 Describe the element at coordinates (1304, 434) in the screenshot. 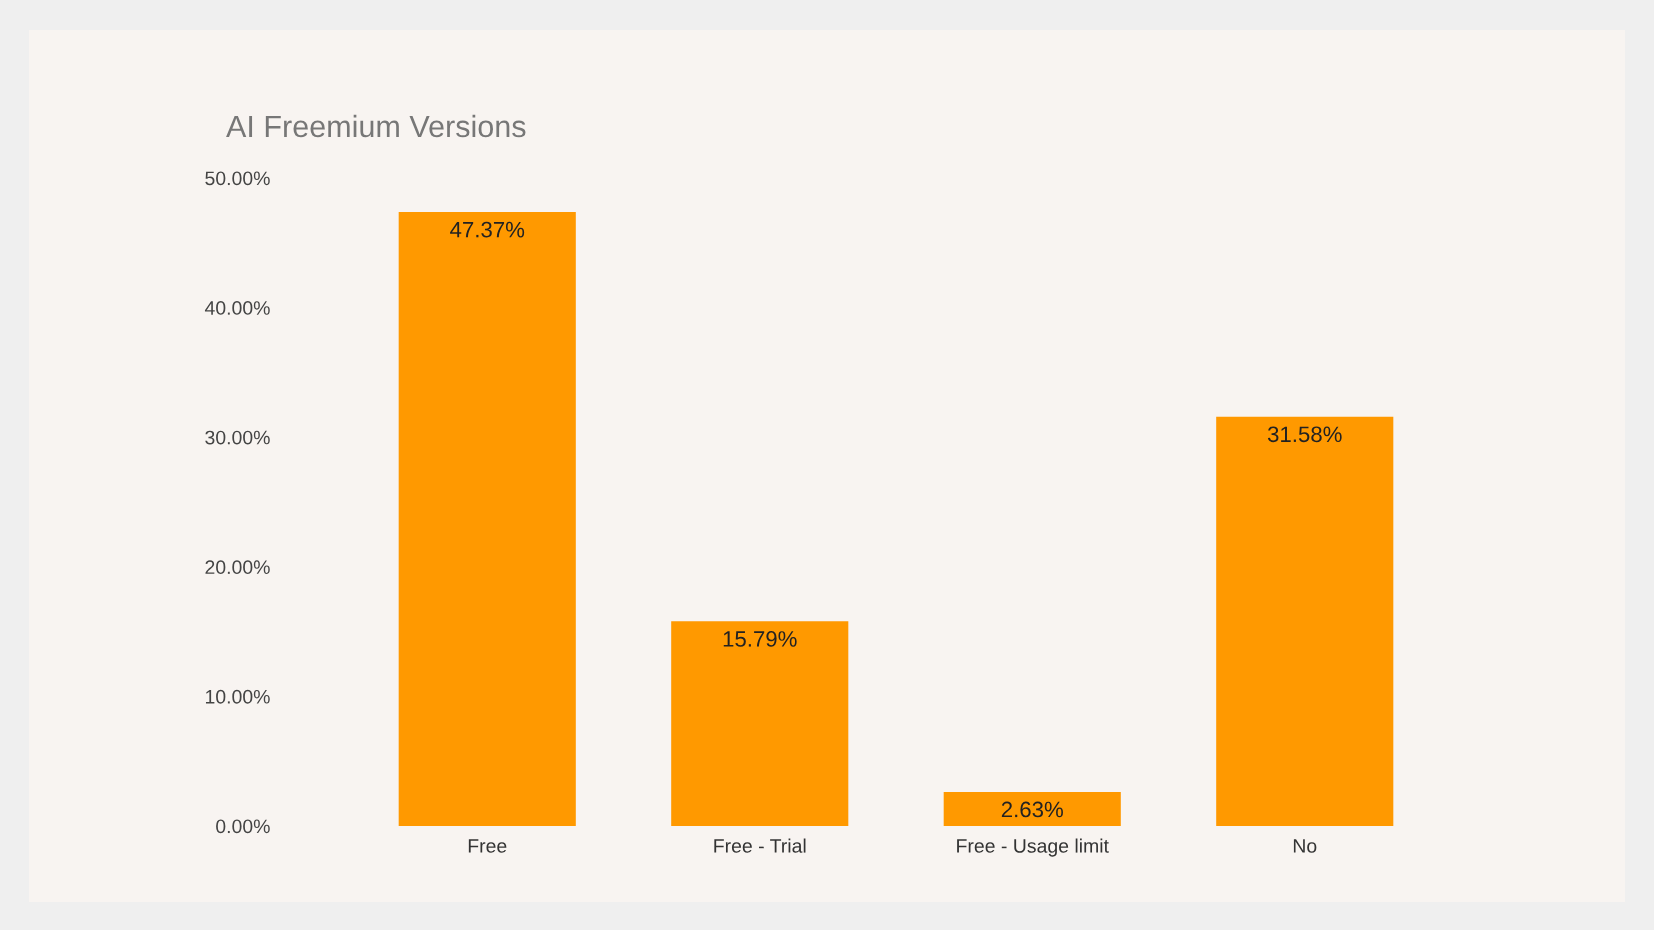

I see `data-label: 31.58%` at that location.